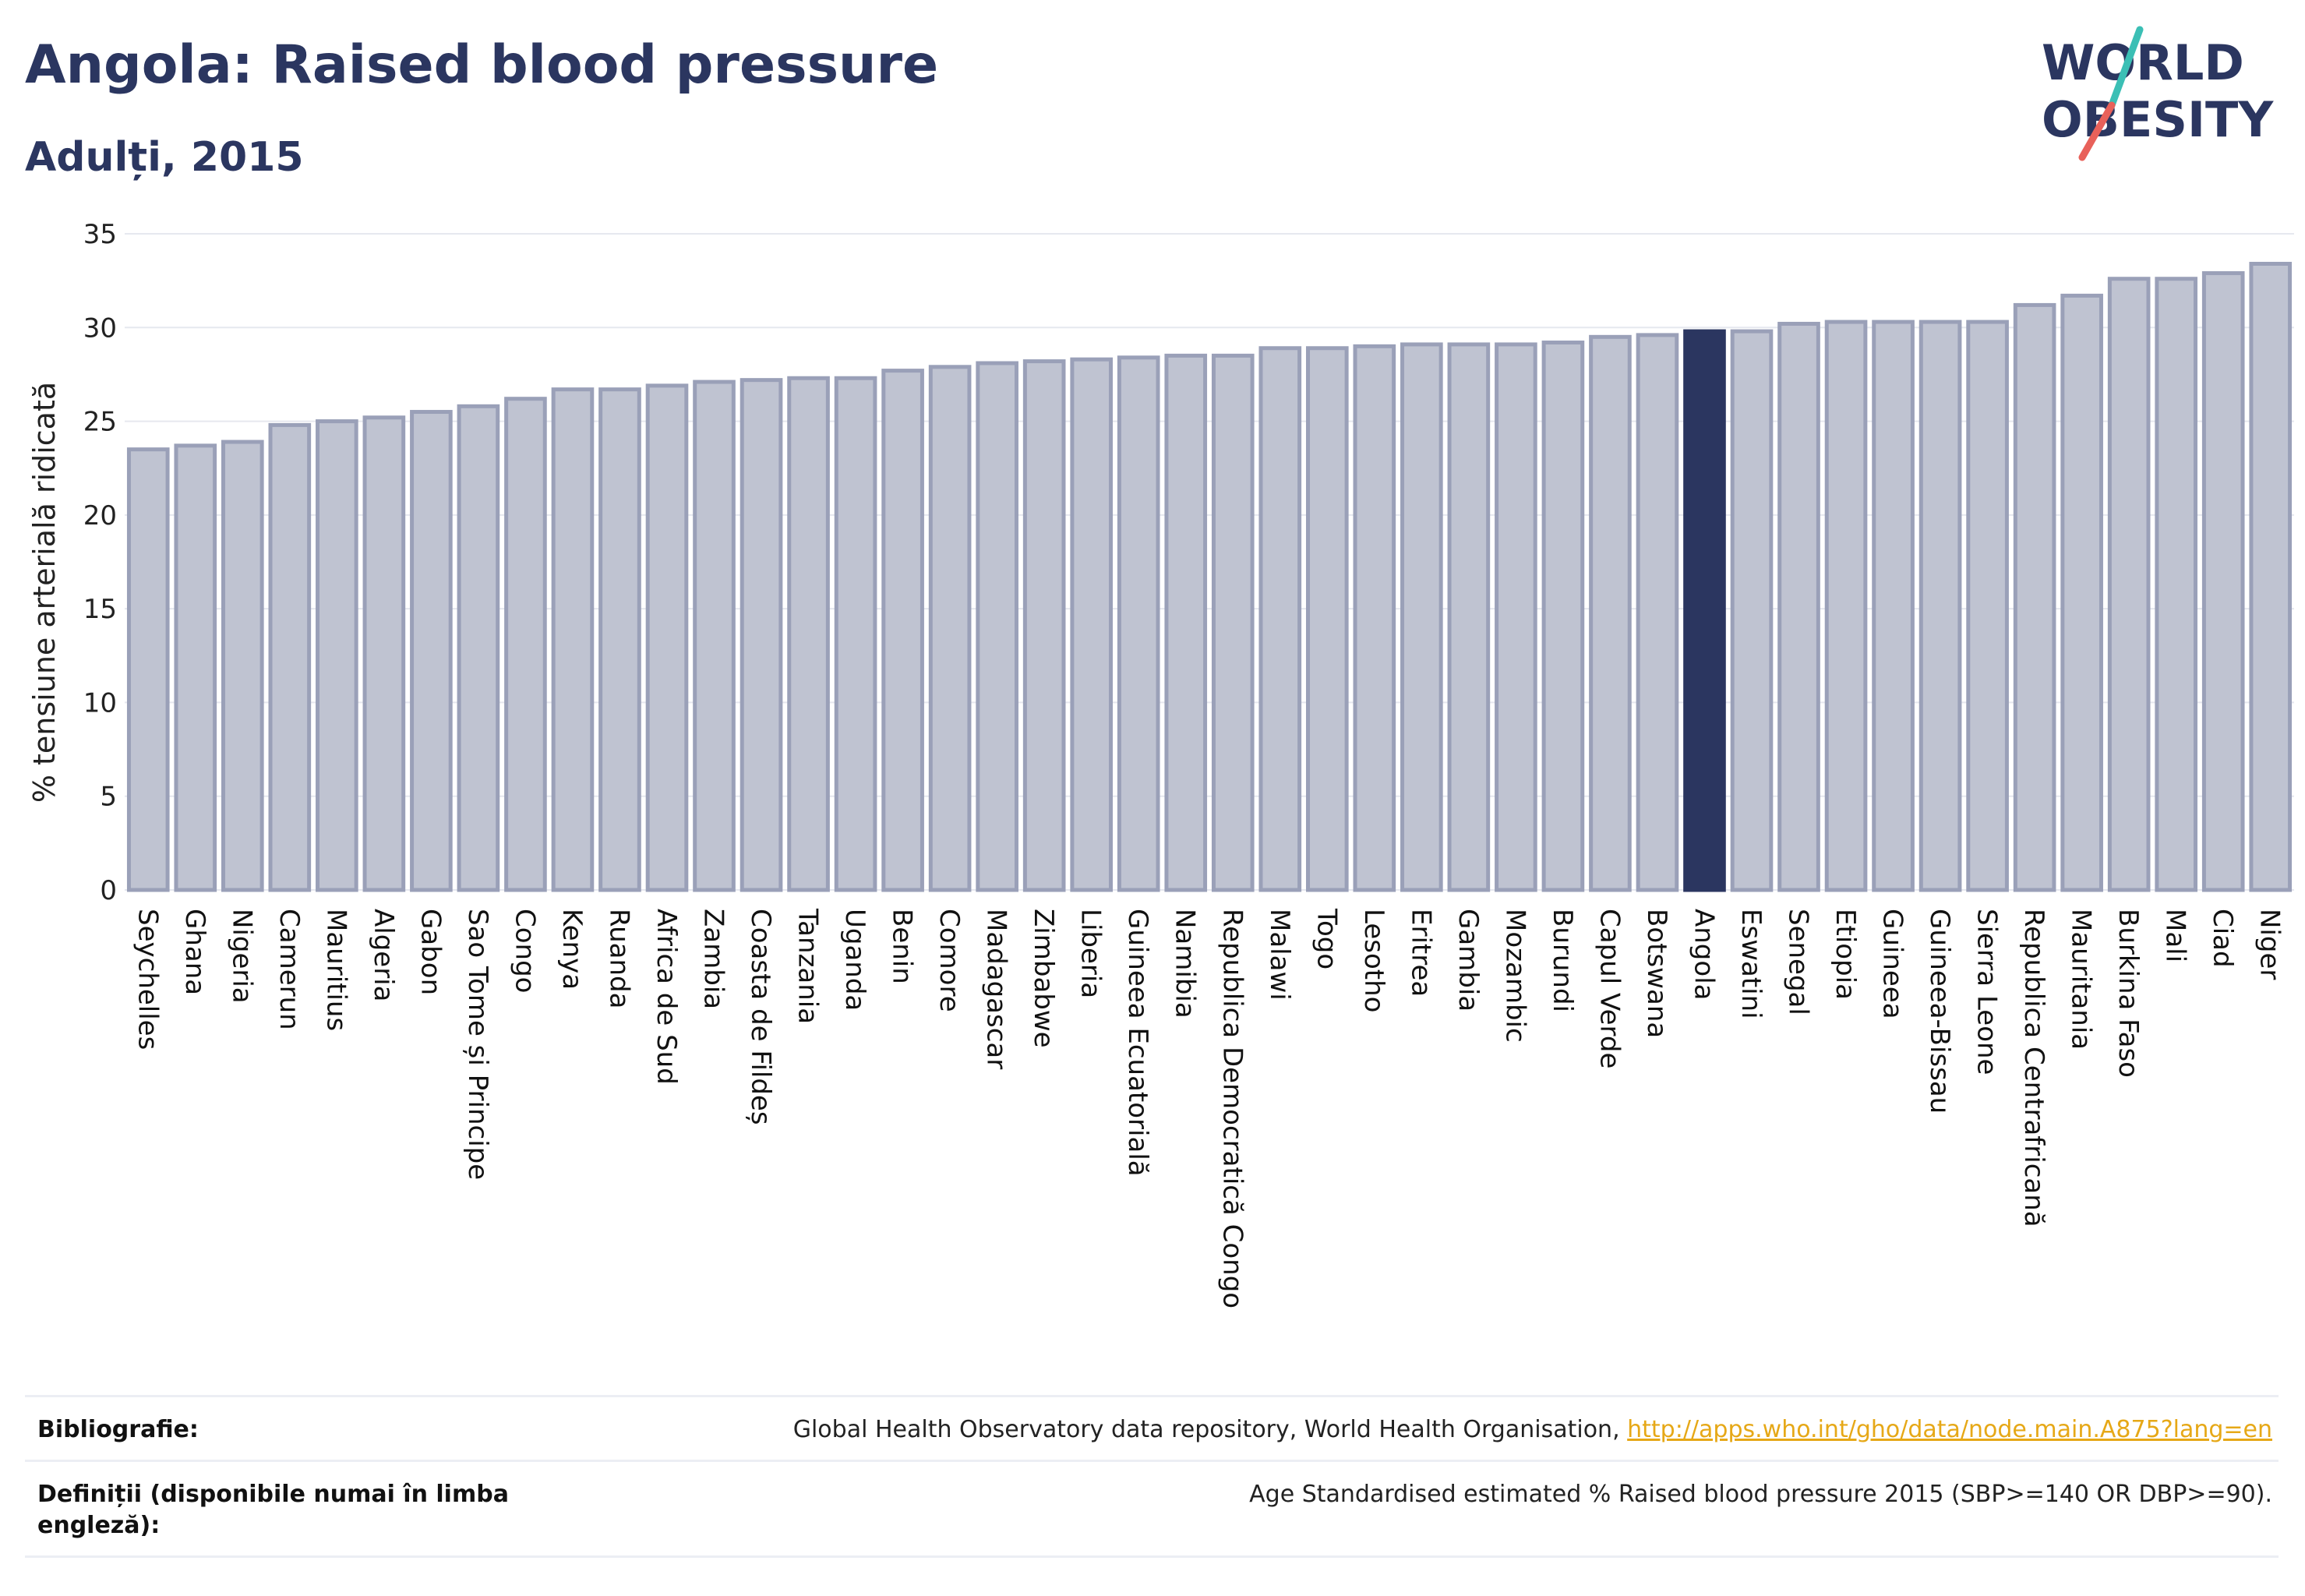  What do you see at coordinates (666, 997) in the screenshot?
I see `x-tick-label: Africa de Sud` at bounding box center [666, 997].